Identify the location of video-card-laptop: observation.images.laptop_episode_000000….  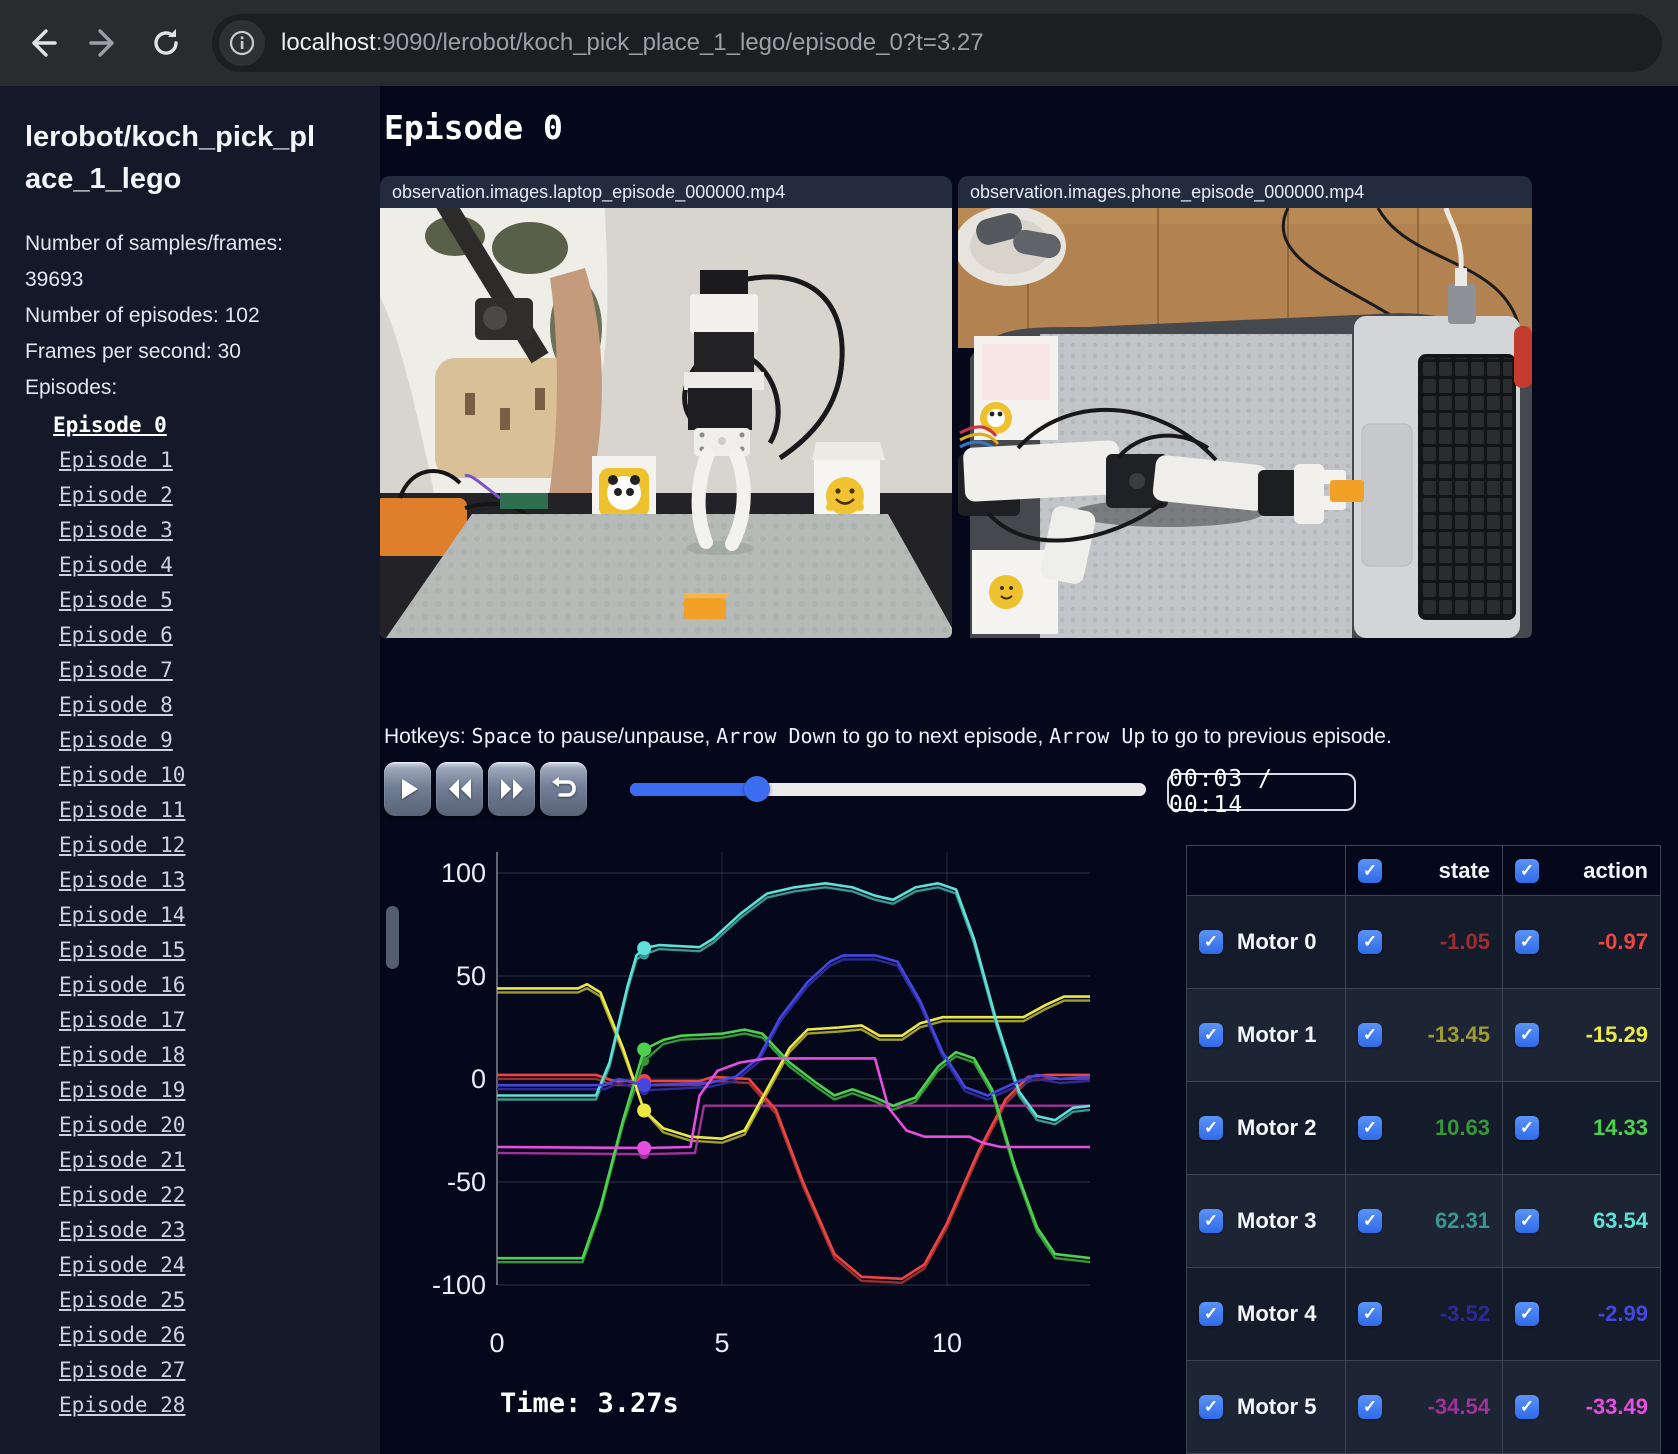
(666, 407).